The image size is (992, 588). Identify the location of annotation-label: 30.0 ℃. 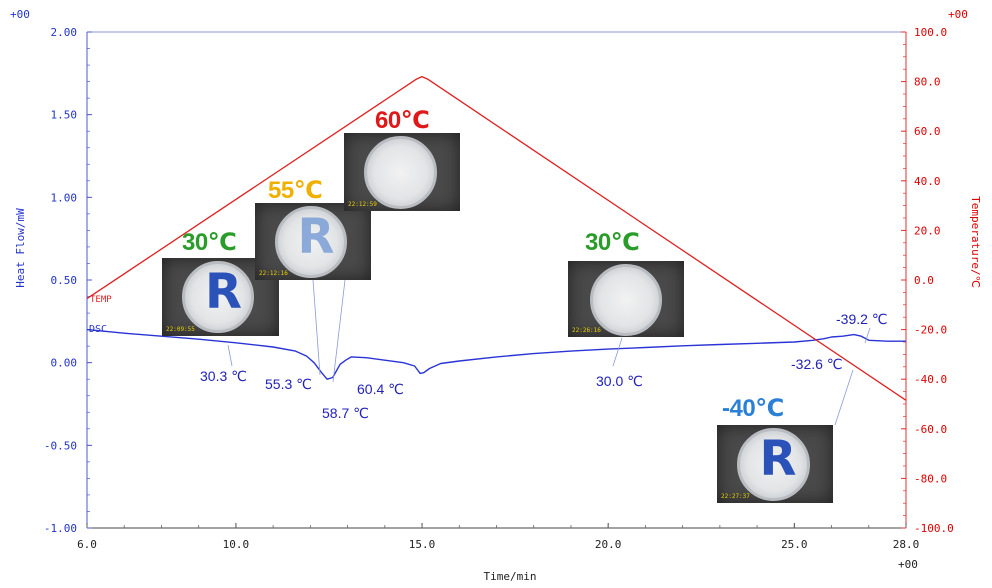
(619, 381).